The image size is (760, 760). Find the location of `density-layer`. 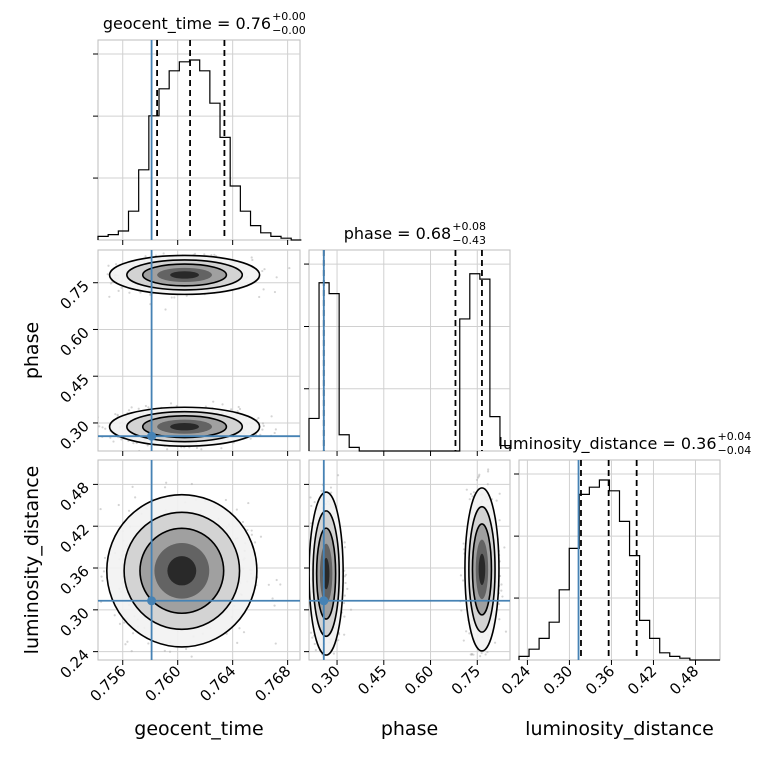

density-layer is located at coordinates (190, 572).